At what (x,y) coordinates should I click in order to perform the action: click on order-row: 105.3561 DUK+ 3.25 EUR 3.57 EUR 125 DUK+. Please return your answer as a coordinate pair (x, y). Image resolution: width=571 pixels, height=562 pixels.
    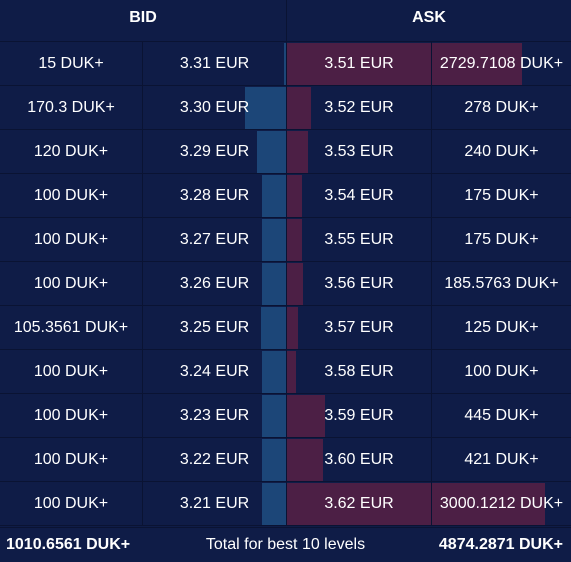
    Looking at the image, I should click on (285, 328).